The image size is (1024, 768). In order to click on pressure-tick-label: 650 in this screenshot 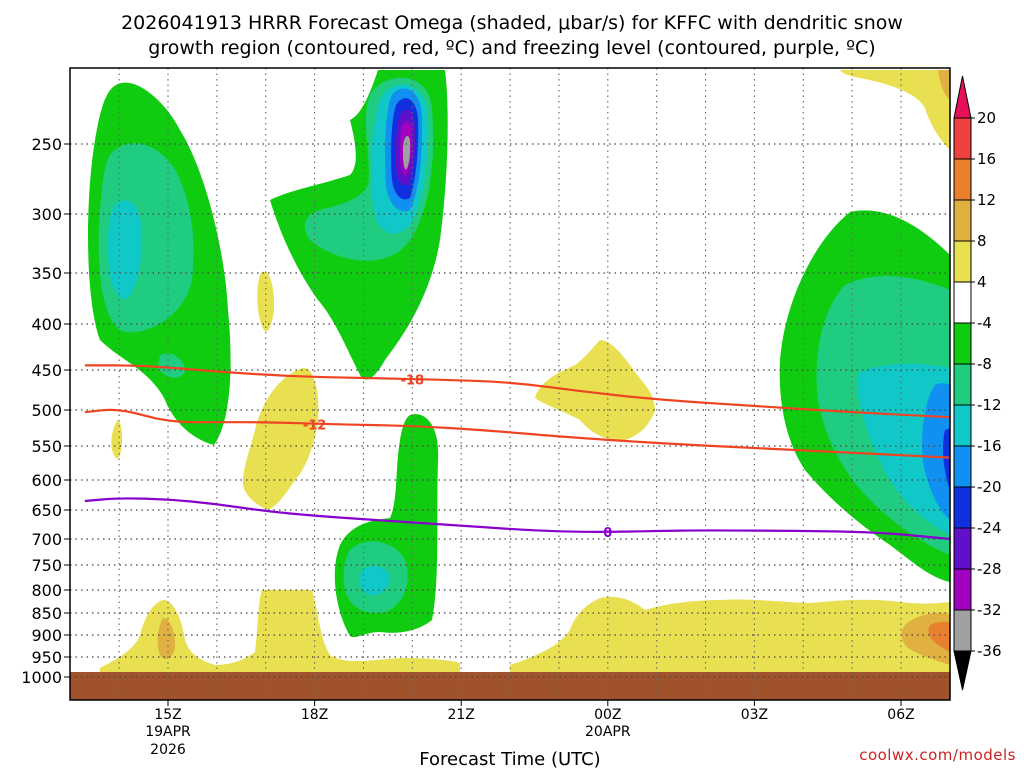, I will do `click(46, 510)`.